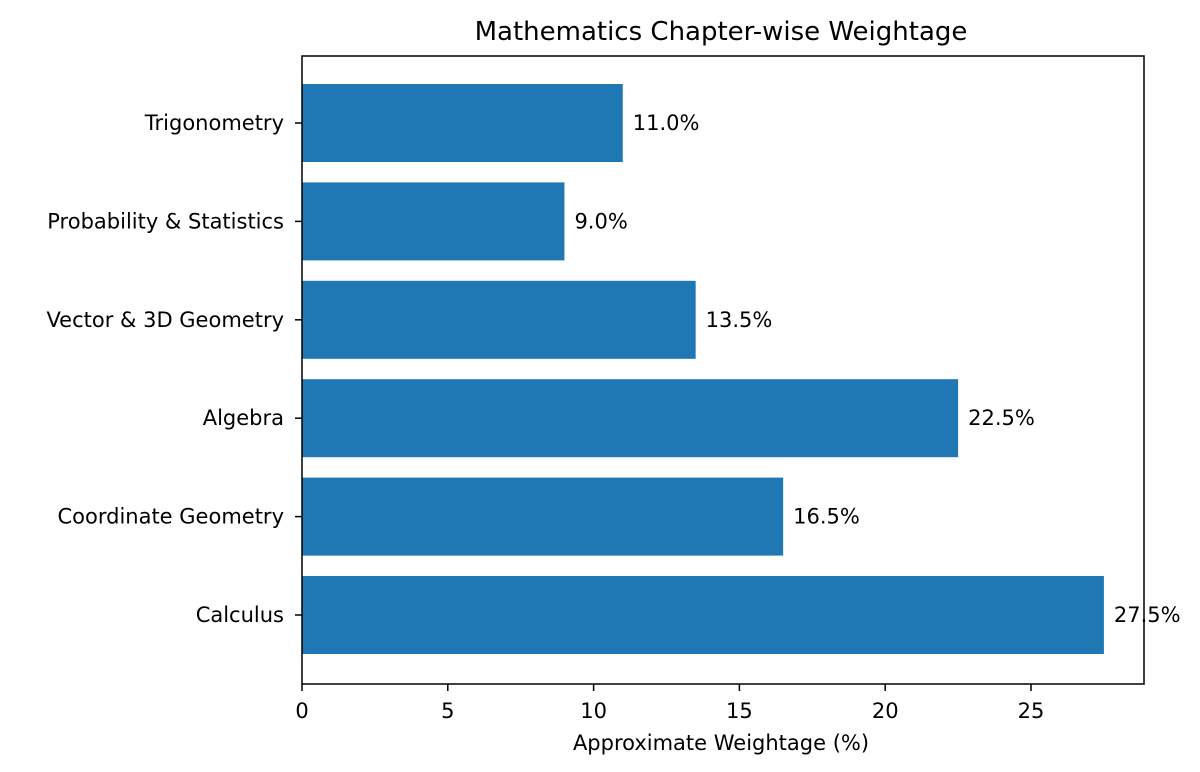 The image size is (1200, 772). Describe the element at coordinates (1001, 418) in the screenshot. I see `data-label-algebra: 22.5%` at that location.